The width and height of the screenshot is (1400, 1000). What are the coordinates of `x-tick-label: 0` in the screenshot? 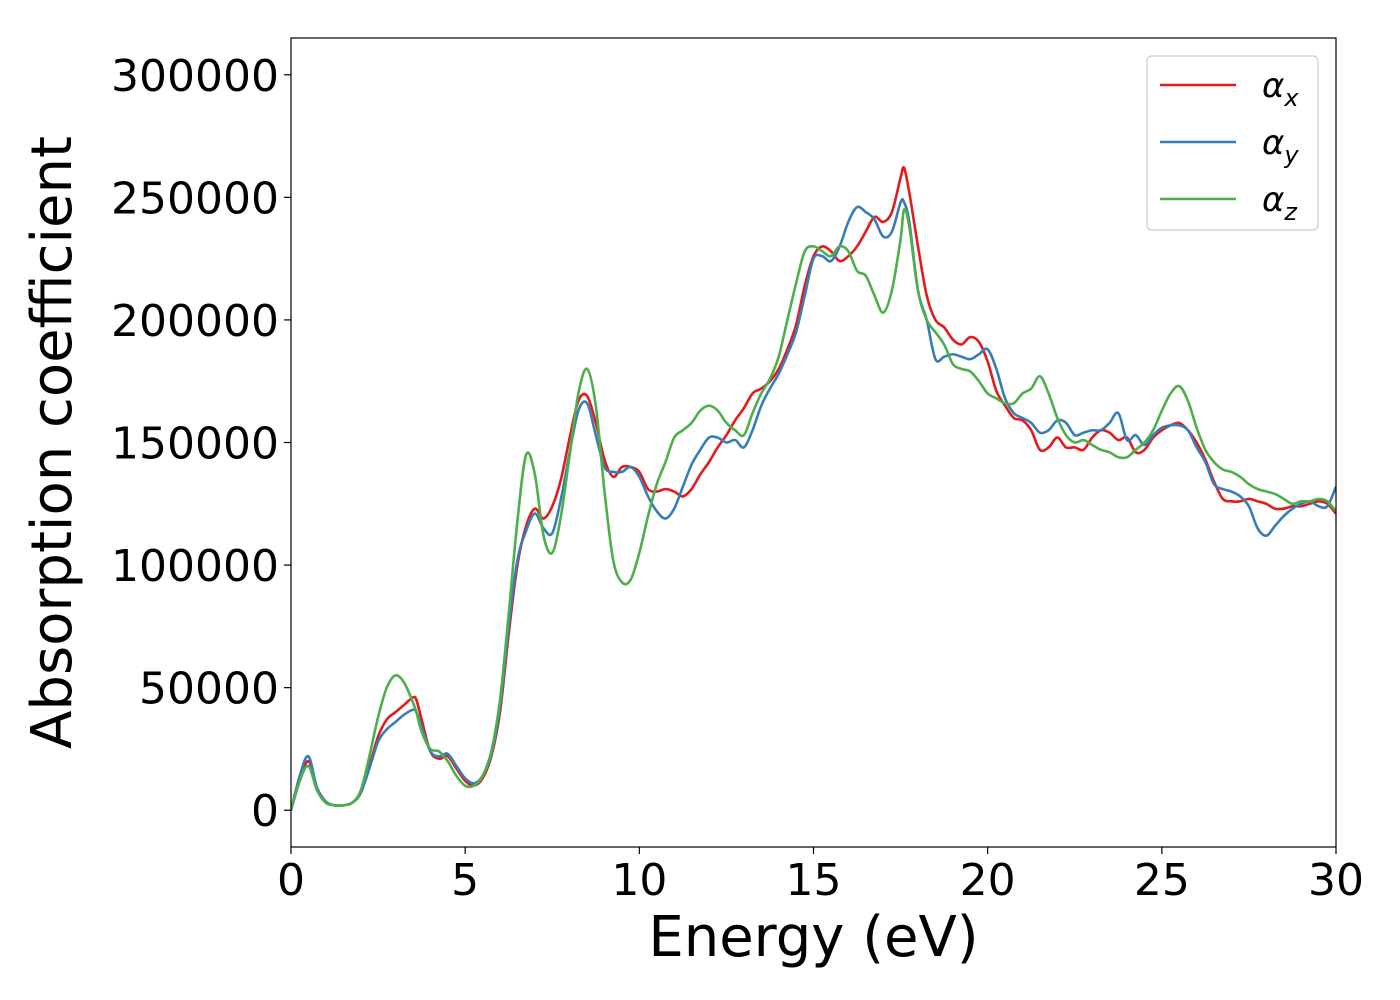 It's located at (291, 880).